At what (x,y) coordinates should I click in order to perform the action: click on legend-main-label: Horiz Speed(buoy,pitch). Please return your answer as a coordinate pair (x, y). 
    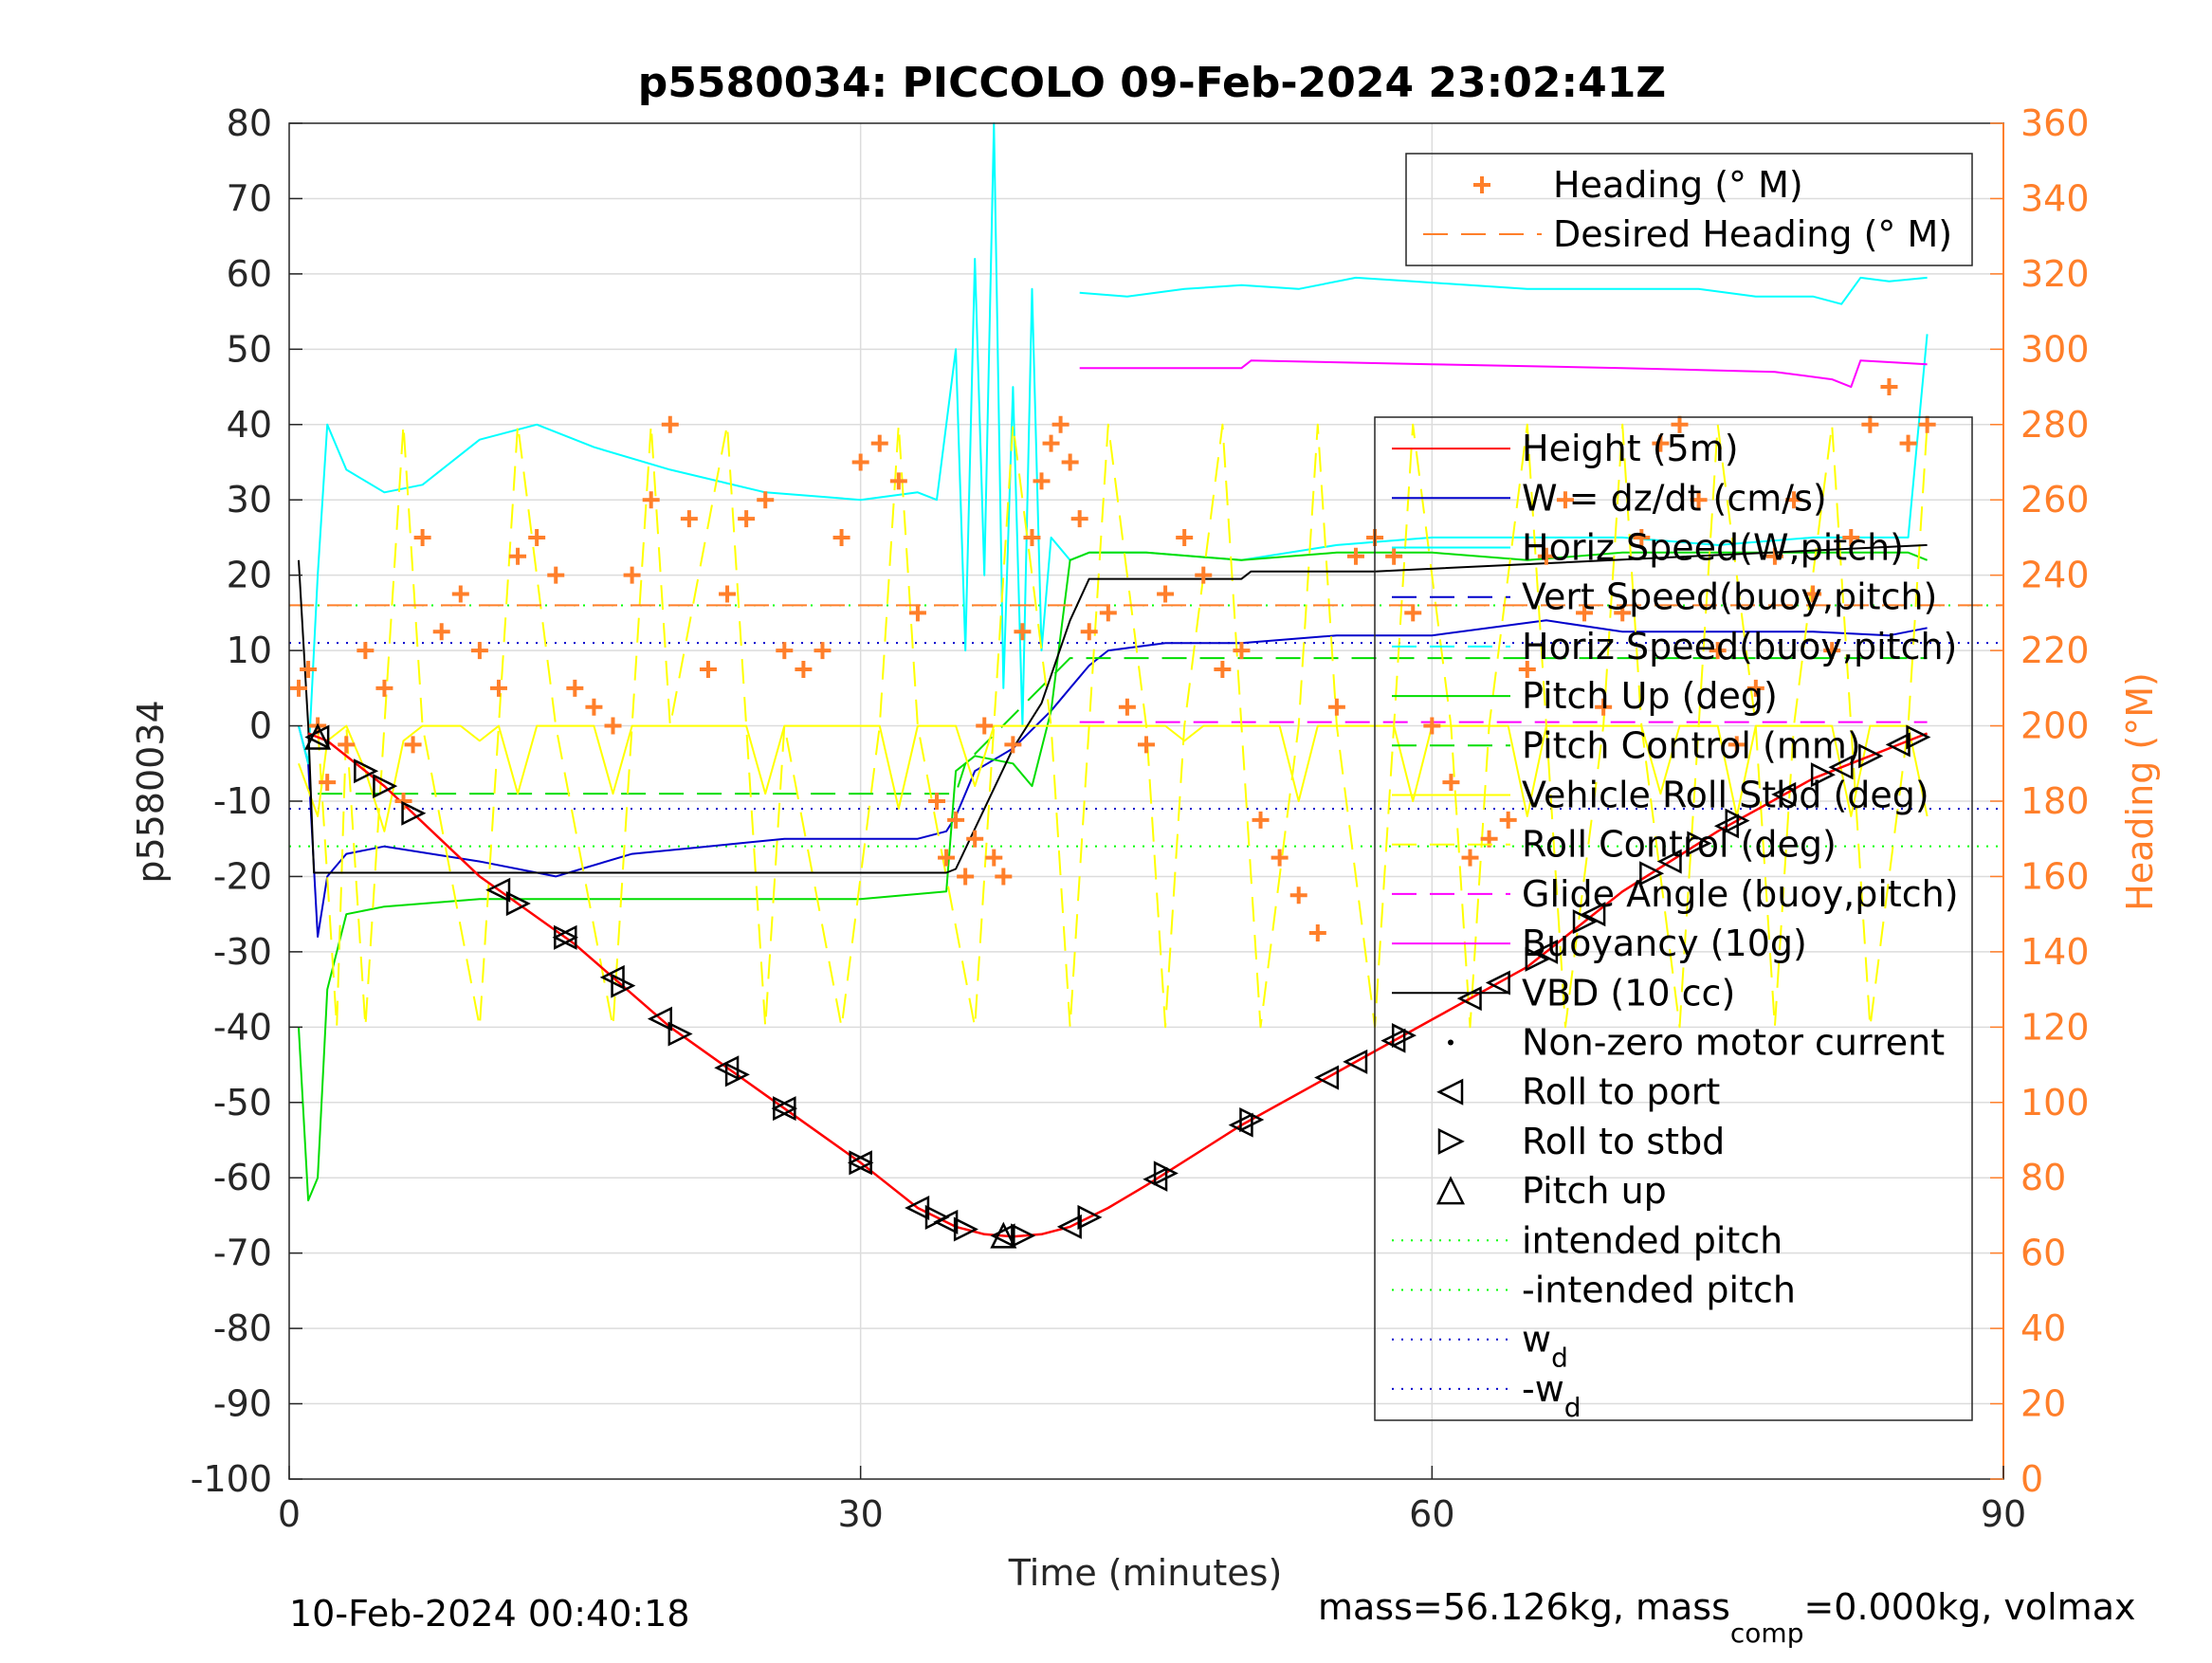
    Looking at the image, I should click on (1739, 646).